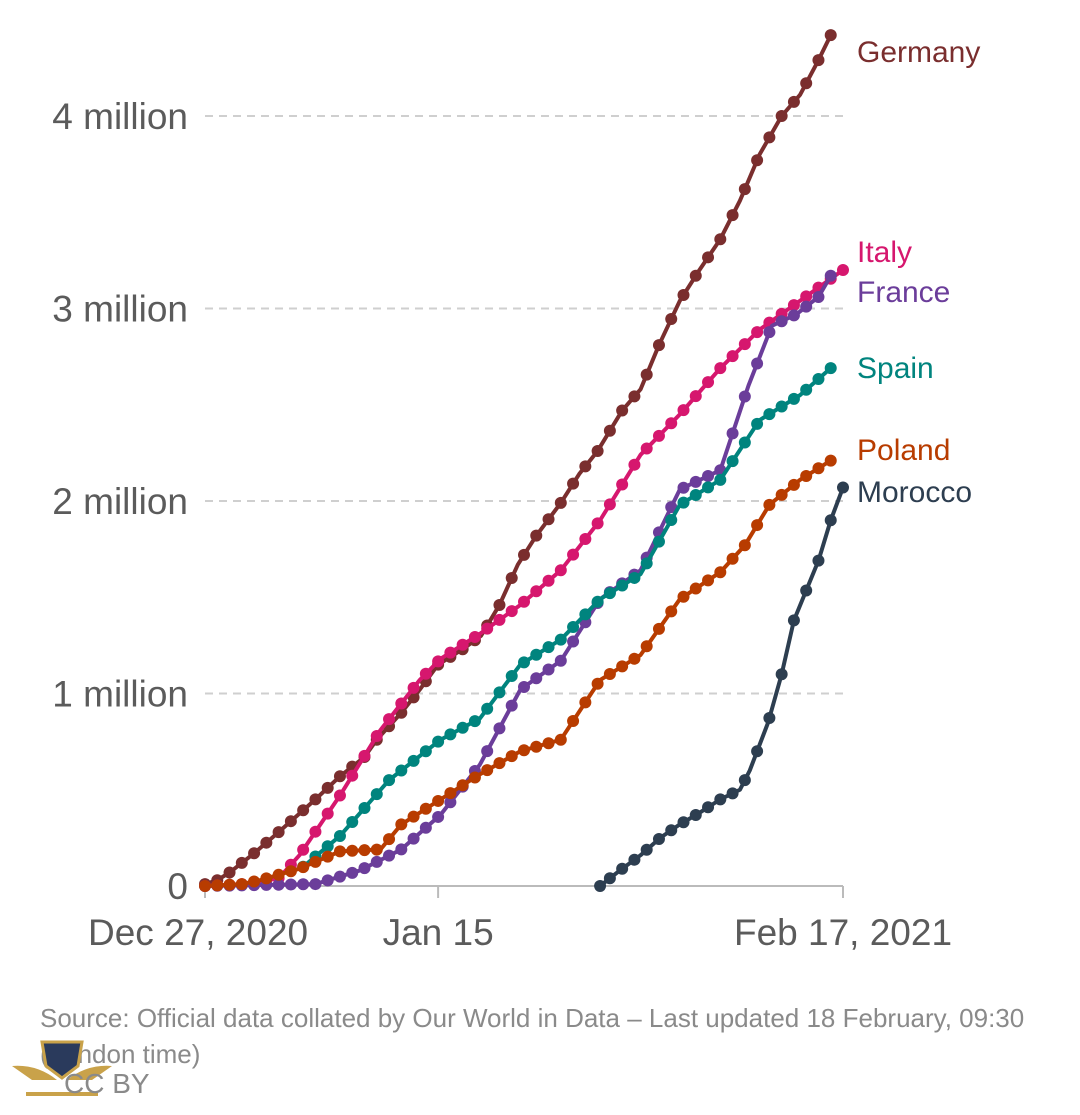 This screenshot has height=1115, width=1080. I want to click on series-label: Poland, so click(903, 450).